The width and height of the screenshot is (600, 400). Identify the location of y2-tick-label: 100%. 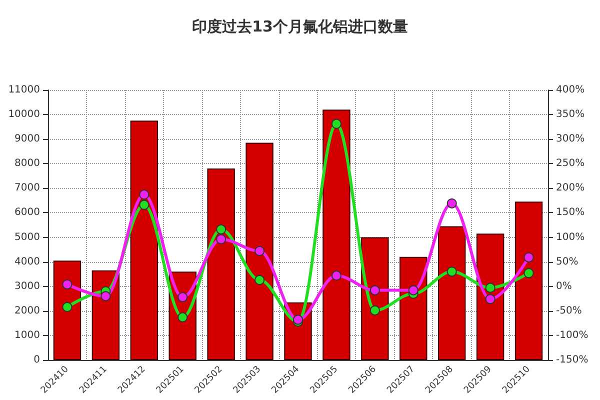
(570, 237).